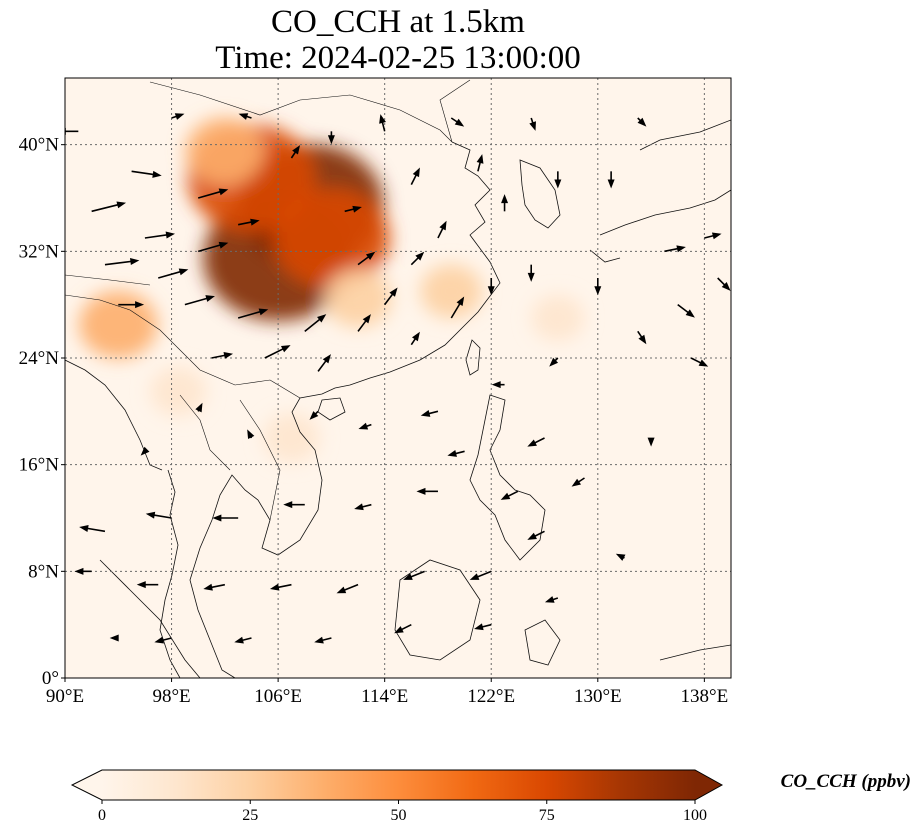  What do you see at coordinates (50, 678) in the screenshot?
I see `y-tick-label: 0°` at bounding box center [50, 678].